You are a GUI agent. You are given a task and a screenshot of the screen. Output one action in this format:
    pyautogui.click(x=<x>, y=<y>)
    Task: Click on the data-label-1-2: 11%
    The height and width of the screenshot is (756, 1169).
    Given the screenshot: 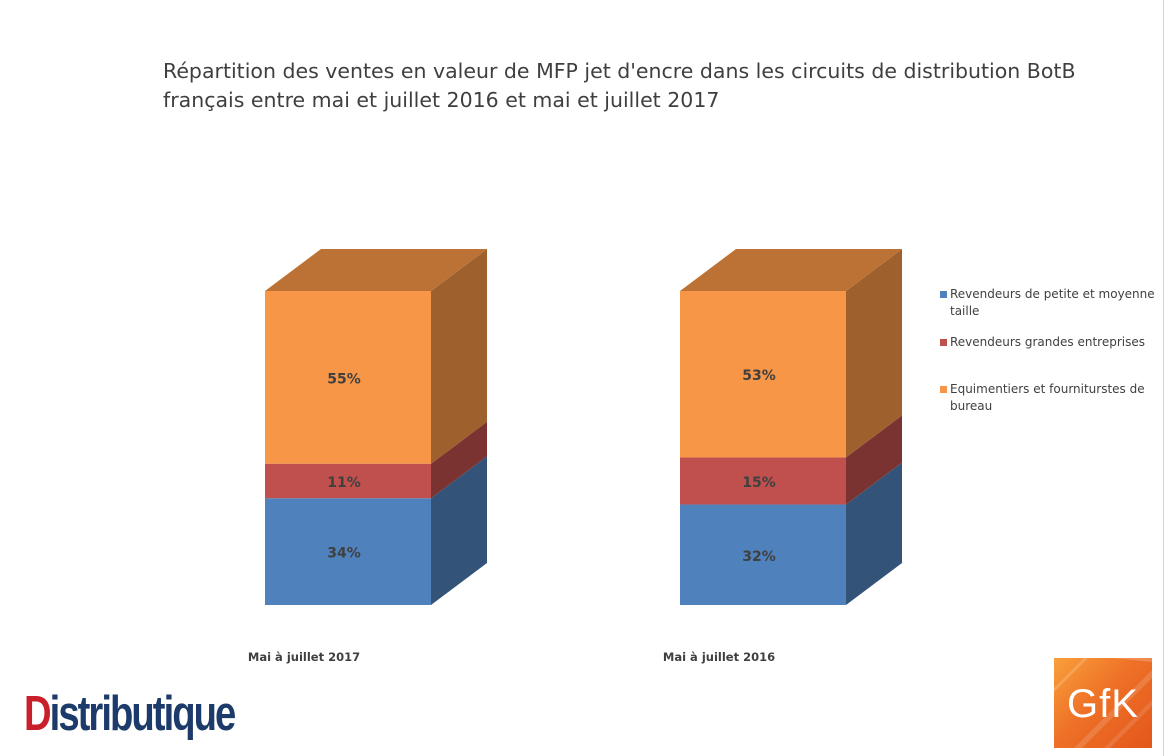 What is the action you would take?
    pyautogui.click(x=344, y=483)
    